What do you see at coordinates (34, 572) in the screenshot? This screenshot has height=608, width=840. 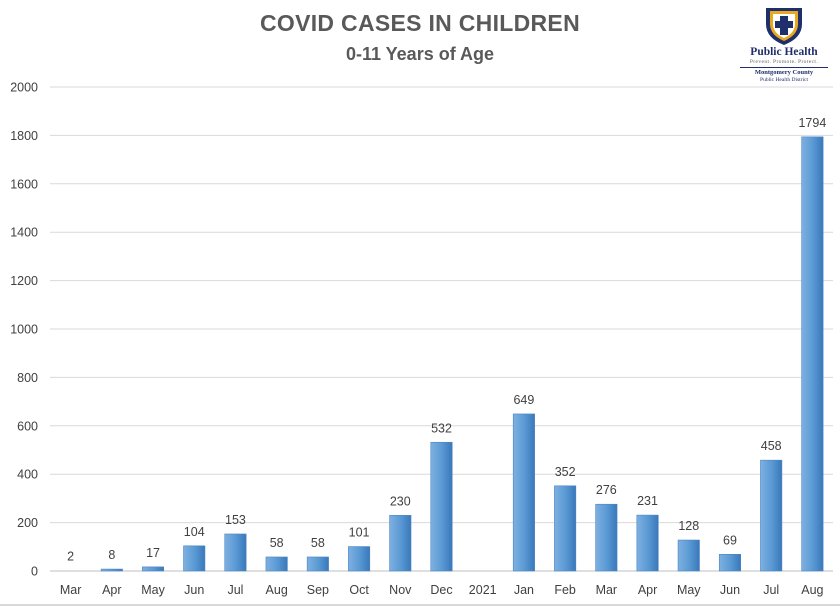 I see `y-tick-label: 0` at bounding box center [34, 572].